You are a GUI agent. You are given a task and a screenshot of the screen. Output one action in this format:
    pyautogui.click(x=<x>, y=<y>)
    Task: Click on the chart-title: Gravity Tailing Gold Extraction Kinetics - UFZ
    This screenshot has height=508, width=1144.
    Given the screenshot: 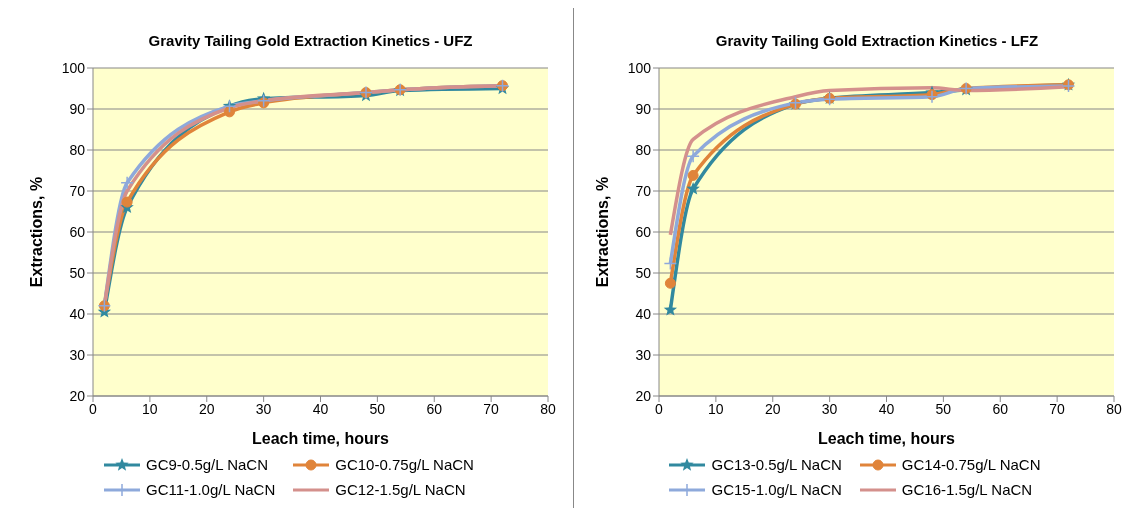 What is the action you would take?
    pyautogui.click(x=310, y=41)
    